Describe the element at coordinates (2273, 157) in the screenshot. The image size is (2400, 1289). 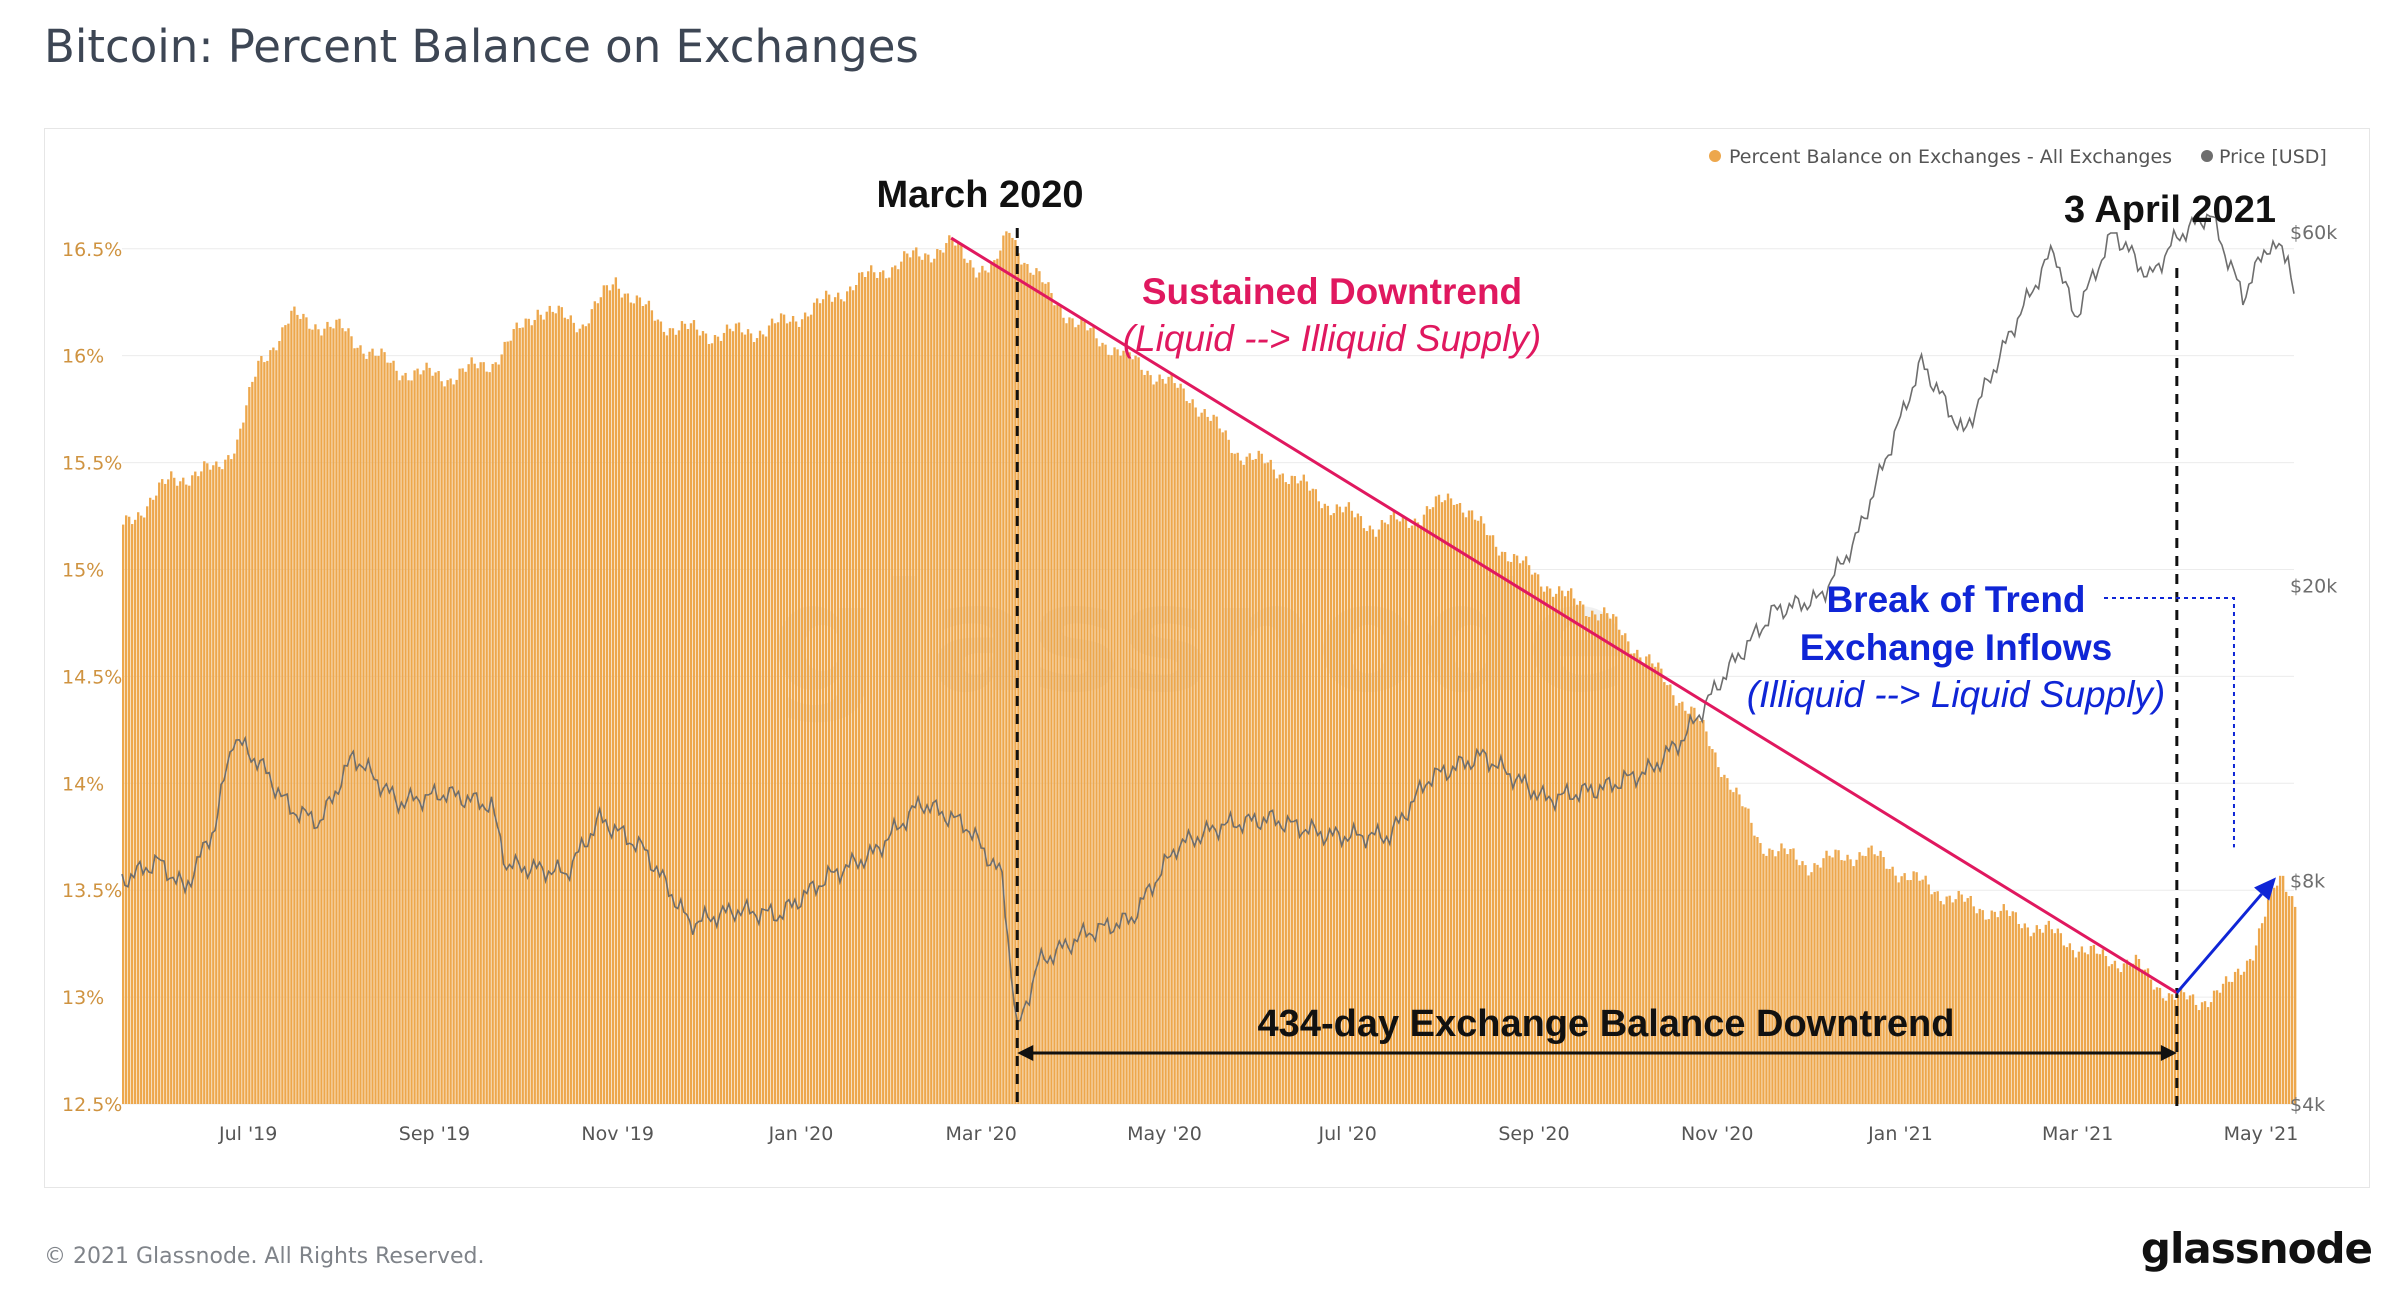
I see `legend-price-label: Price [USD]` at that location.